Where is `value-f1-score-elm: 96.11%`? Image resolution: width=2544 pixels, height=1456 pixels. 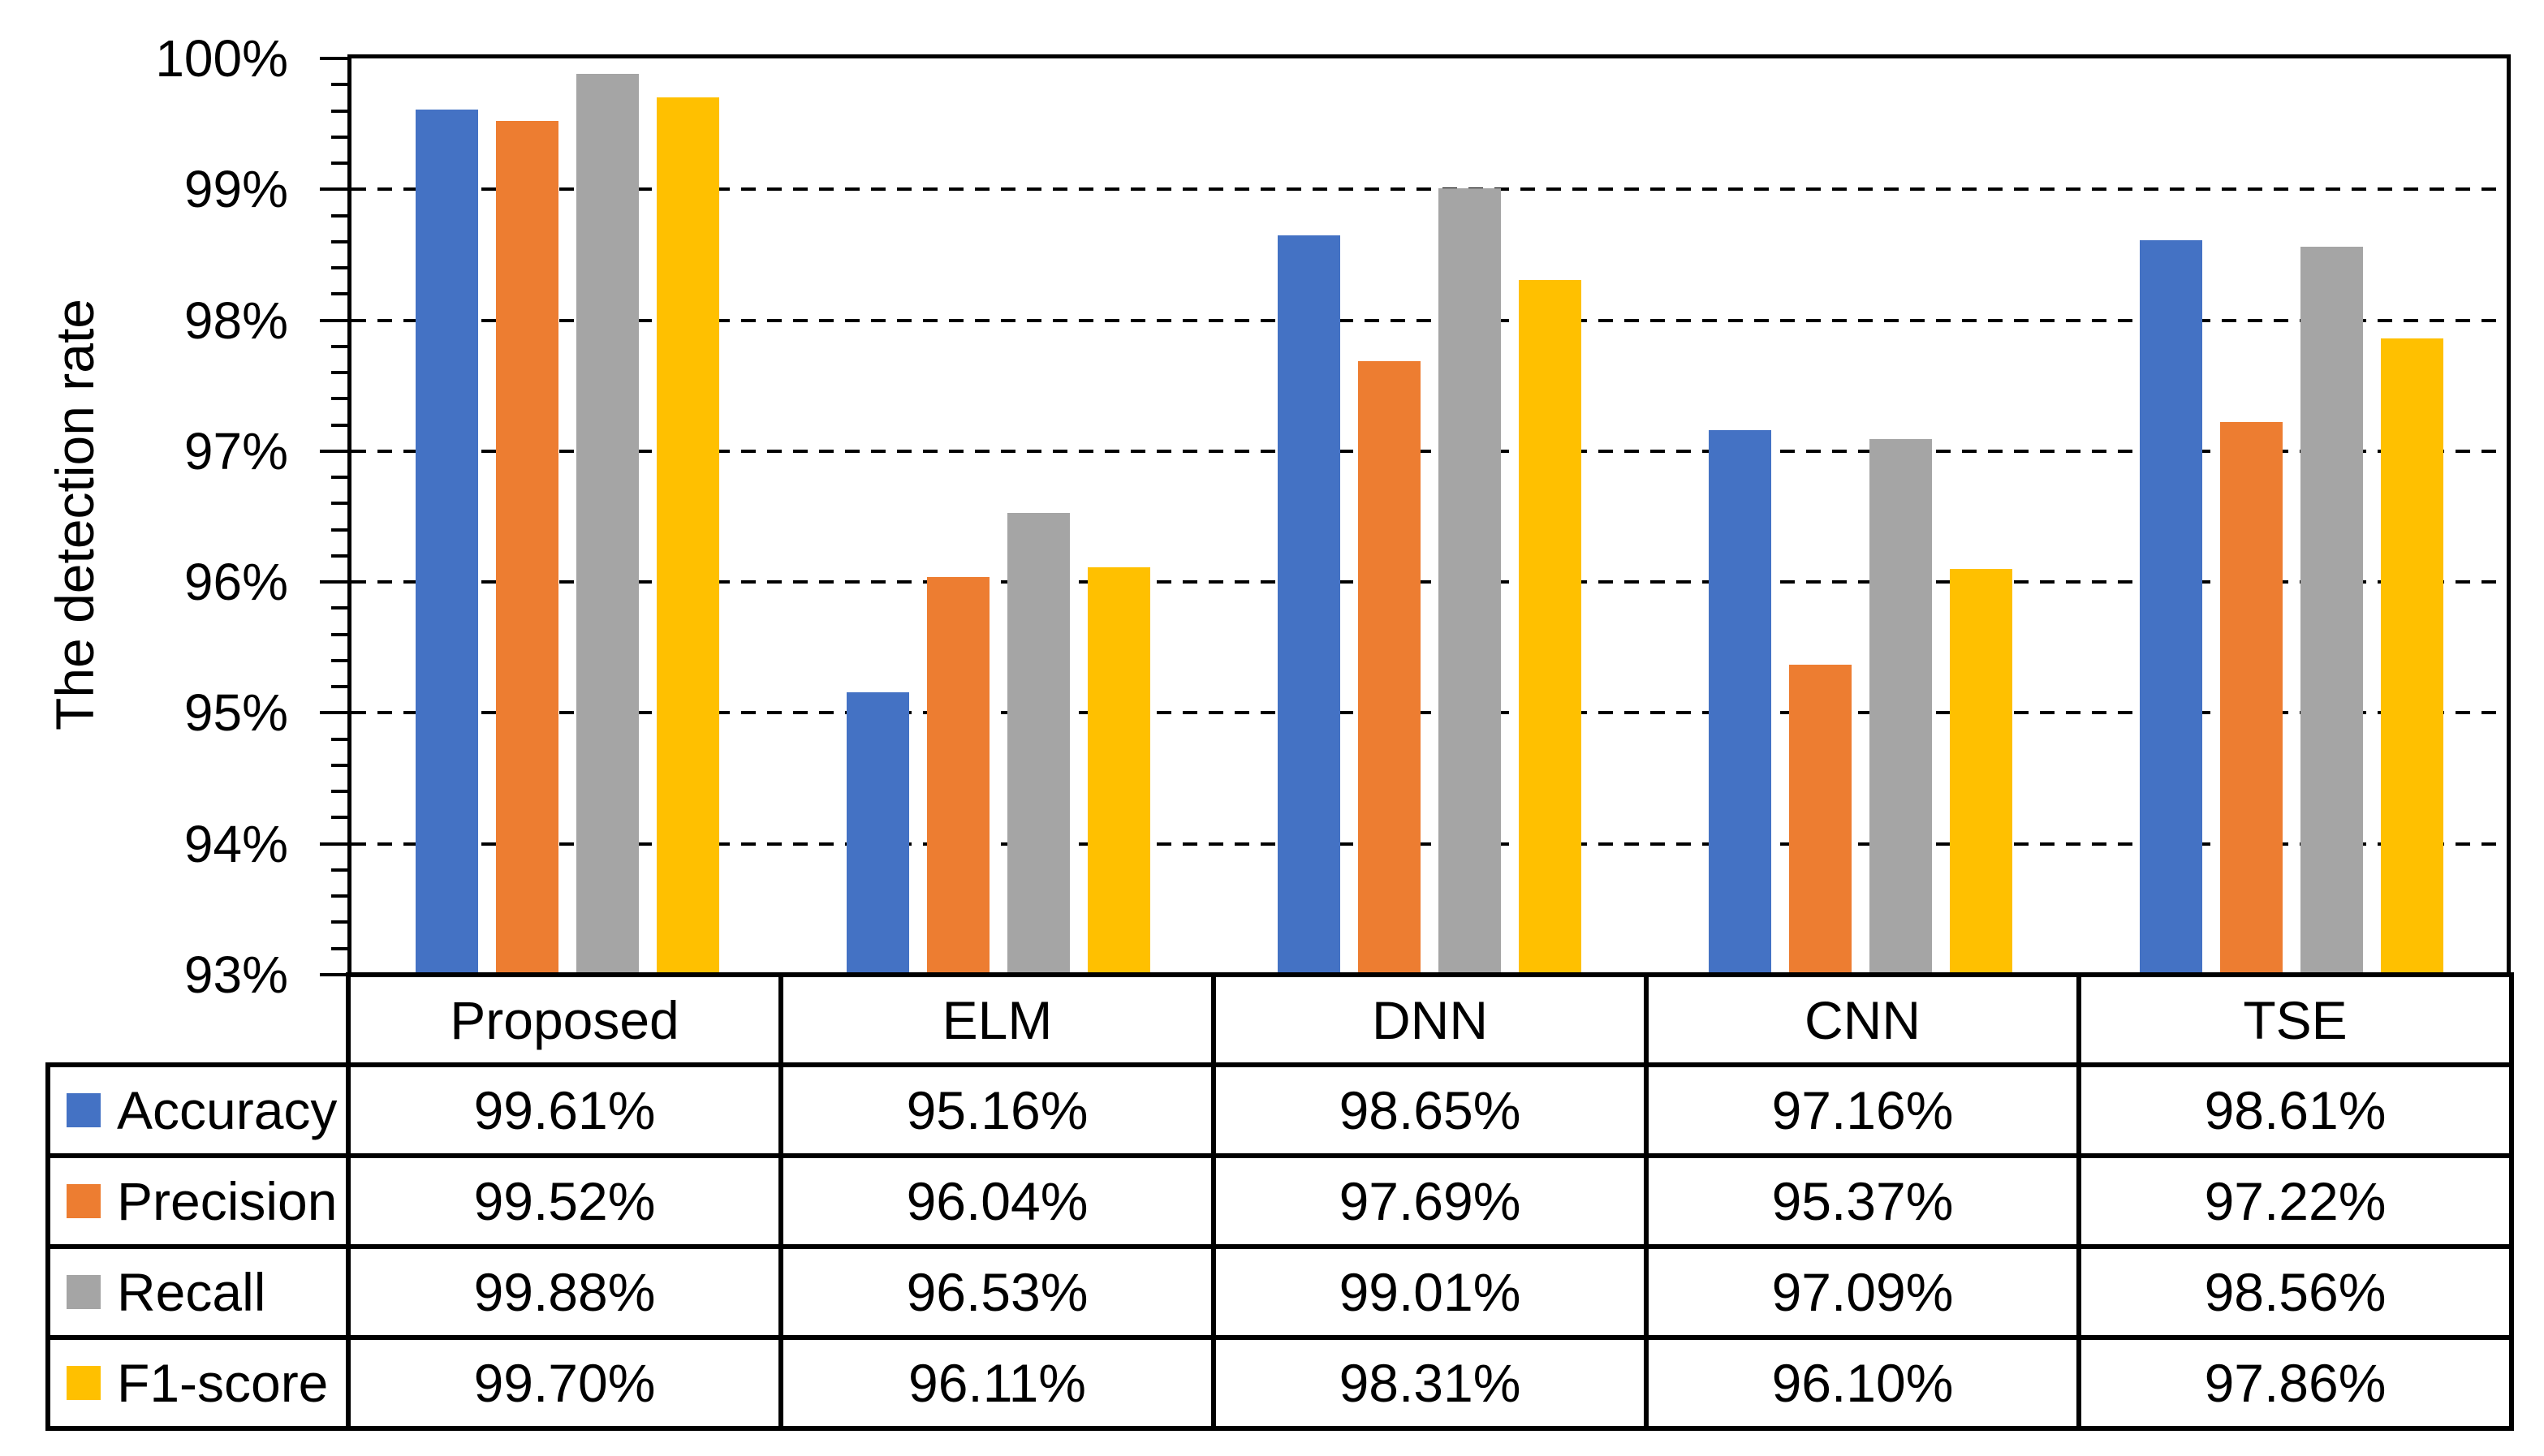
value-f1-score-elm: 96.11% is located at coordinates (997, 1383).